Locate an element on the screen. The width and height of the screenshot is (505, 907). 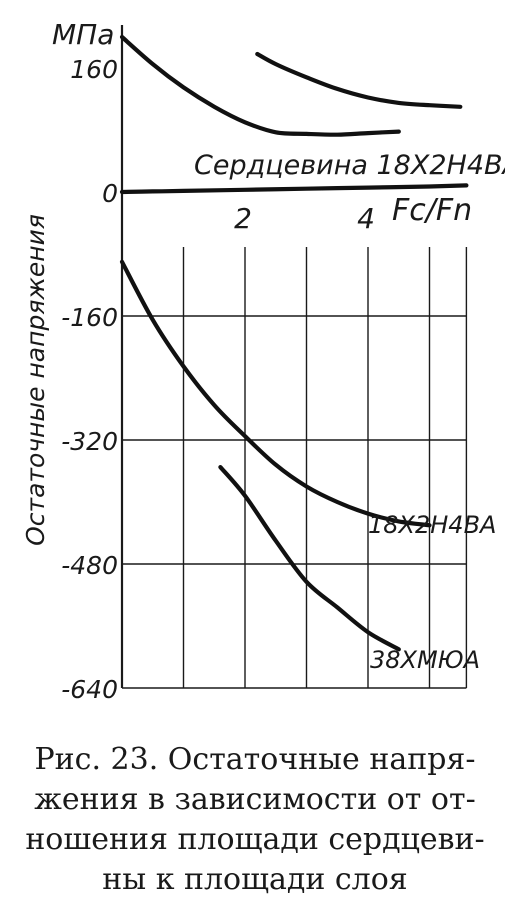
series-label-4: 18Х2Н4ВА is located at coordinates (432, 525).